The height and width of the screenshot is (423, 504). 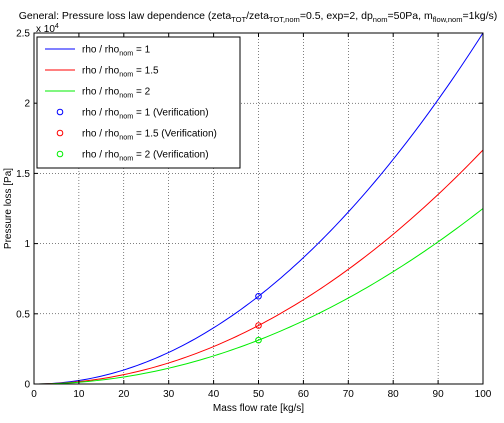 What do you see at coordinates (79, 394) in the screenshot?
I see `x-tick-label: 10` at bounding box center [79, 394].